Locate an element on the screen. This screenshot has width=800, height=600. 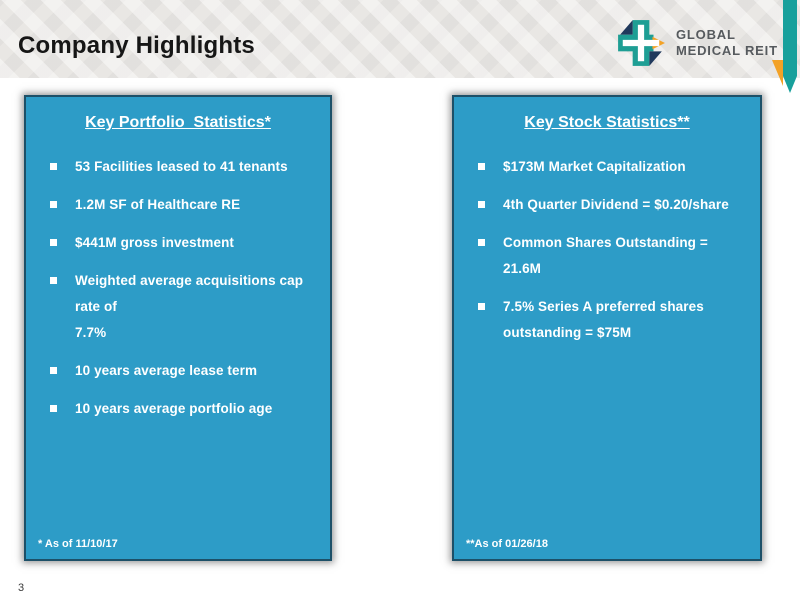
bullet-item: Common Shares Outstanding = 21.6M is located at coordinates (608, 256).